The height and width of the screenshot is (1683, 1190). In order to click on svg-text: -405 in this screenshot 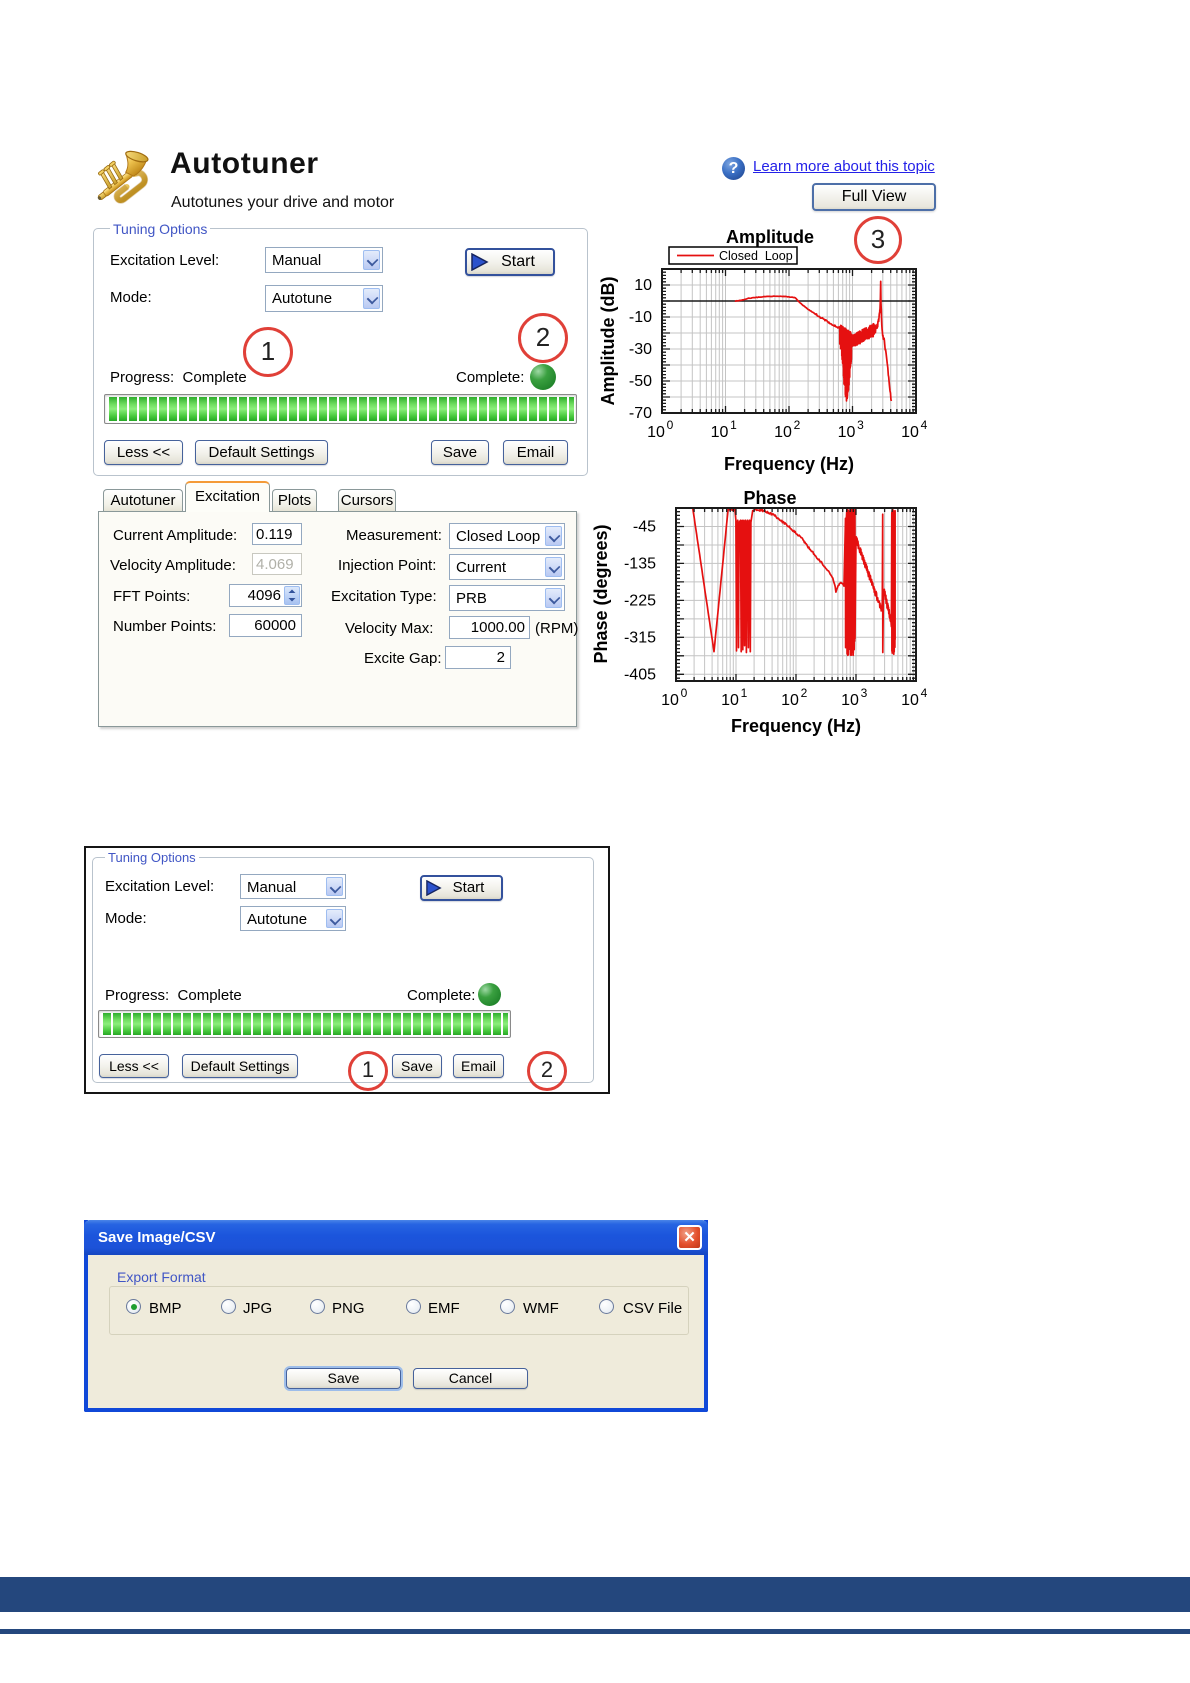, I will do `click(640, 674)`.